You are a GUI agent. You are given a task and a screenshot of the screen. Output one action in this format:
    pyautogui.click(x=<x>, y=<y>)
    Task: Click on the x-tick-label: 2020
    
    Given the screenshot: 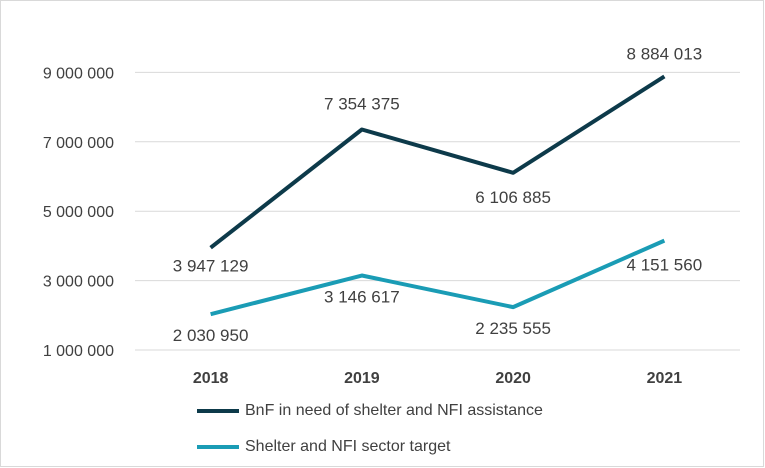 What is the action you would take?
    pyautogui.click(x=513, y=378)
    